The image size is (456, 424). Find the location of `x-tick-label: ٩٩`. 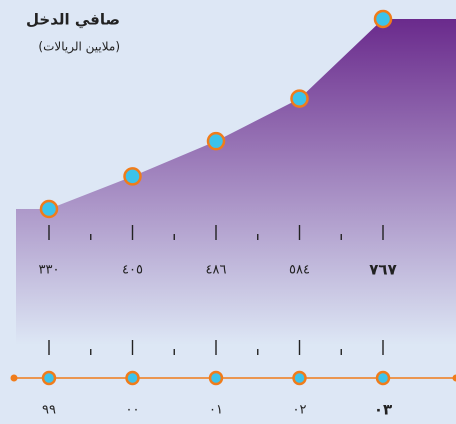

x-tick-label: ٩٩ is located at coordinates (49, 410).